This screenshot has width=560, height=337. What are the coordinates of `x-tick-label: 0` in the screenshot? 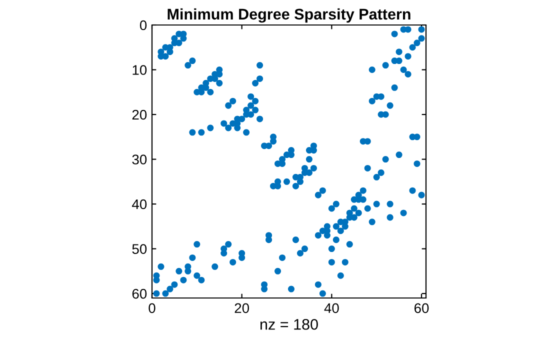 It's located at (152, 308).